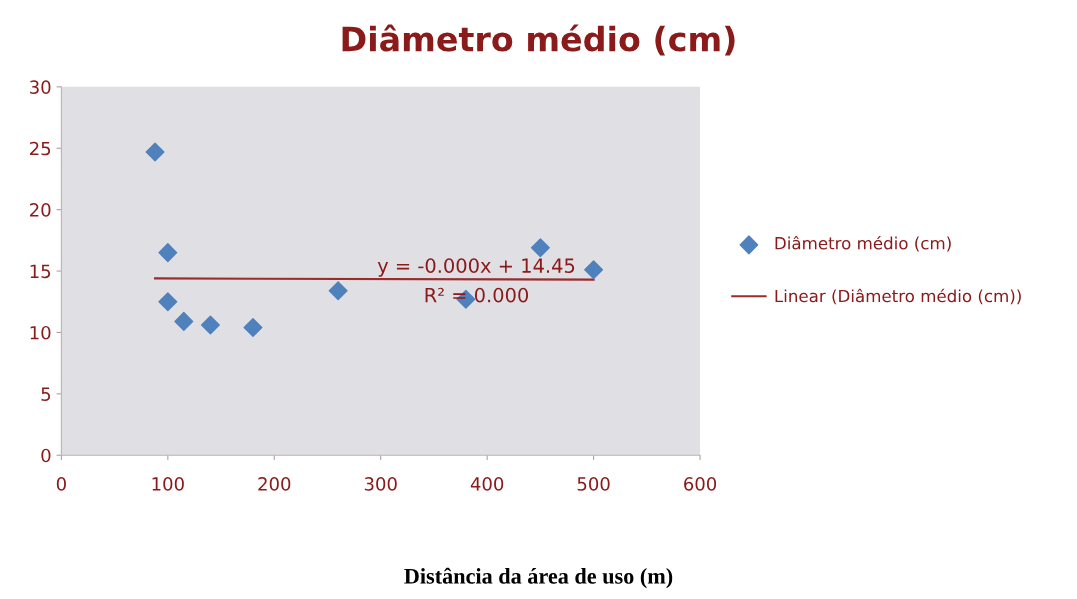  What do you see at coordinates (61, 484) in the screenshot?
I see `x-tick-label: 0` at bounding box center [61, 484].